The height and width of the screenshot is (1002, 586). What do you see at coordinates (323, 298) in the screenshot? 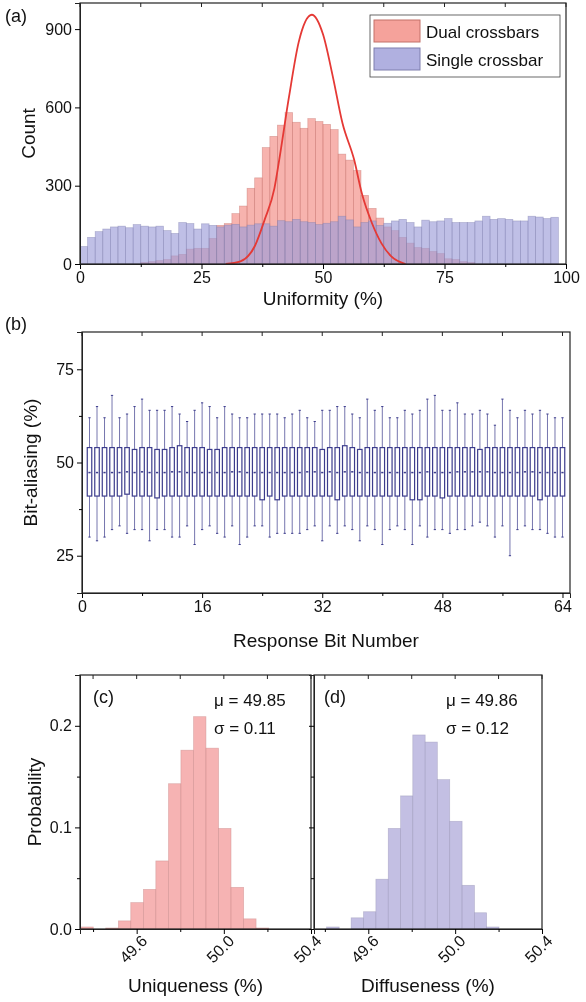
I see `x-axis-title: Uniformity (%)` at bounding box center [323, 298].